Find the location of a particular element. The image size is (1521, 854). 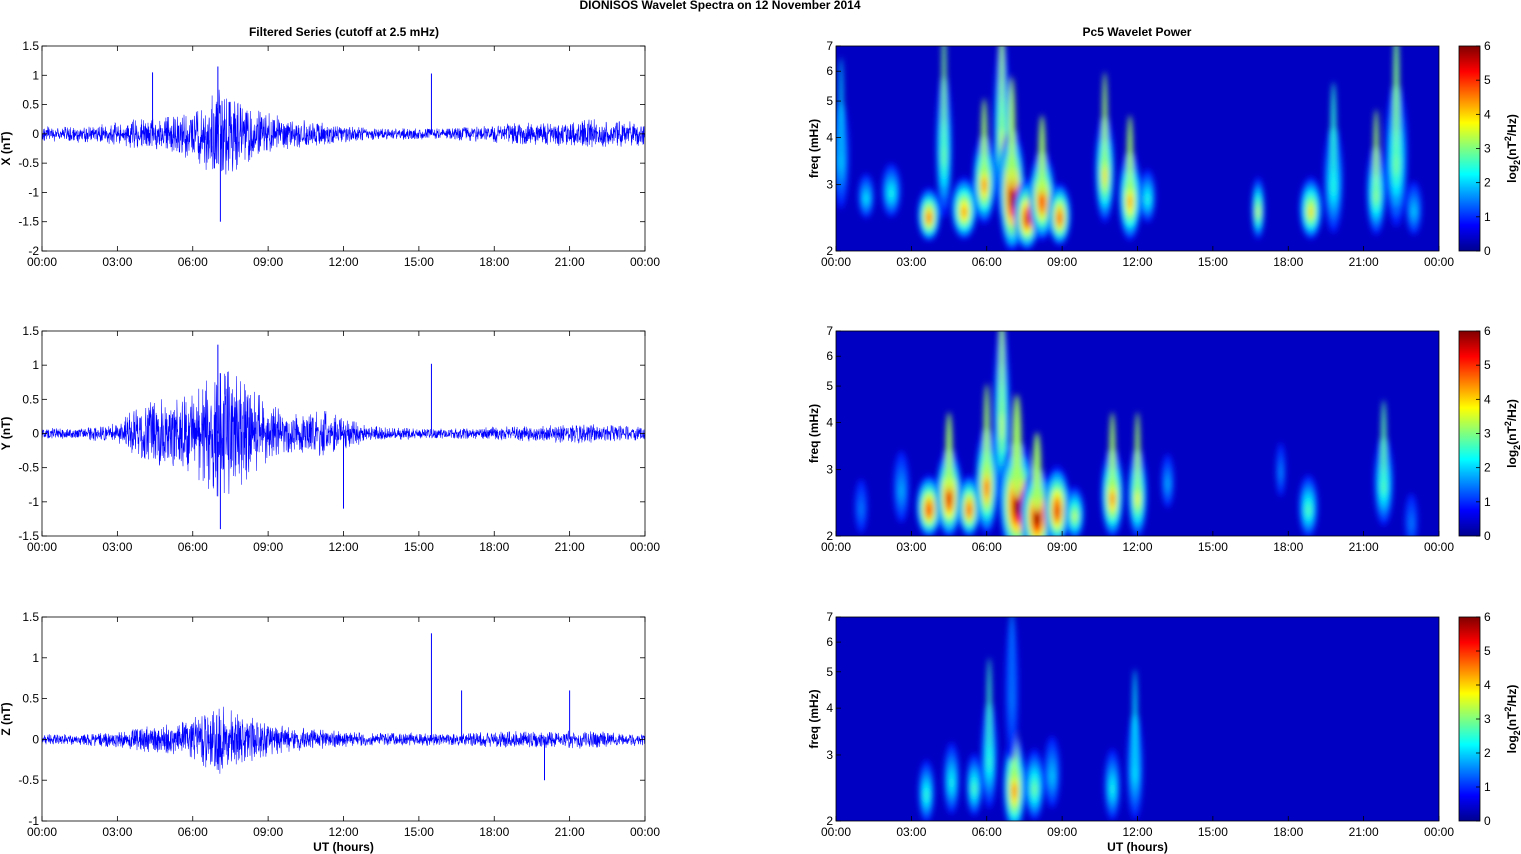

y-tick-label: -1.5 is located at coordinates (28, 536).